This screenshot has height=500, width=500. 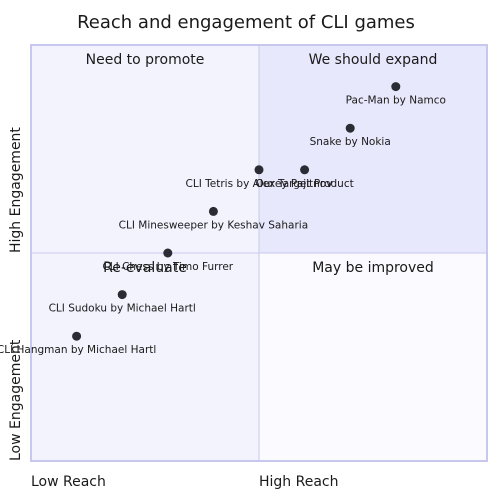 What do you see at coordinates (213, 225) in the screenshot?
I see `data-point-label: CLI Minesweeper by Keshav Saharia` at bounding box center [213, 225].